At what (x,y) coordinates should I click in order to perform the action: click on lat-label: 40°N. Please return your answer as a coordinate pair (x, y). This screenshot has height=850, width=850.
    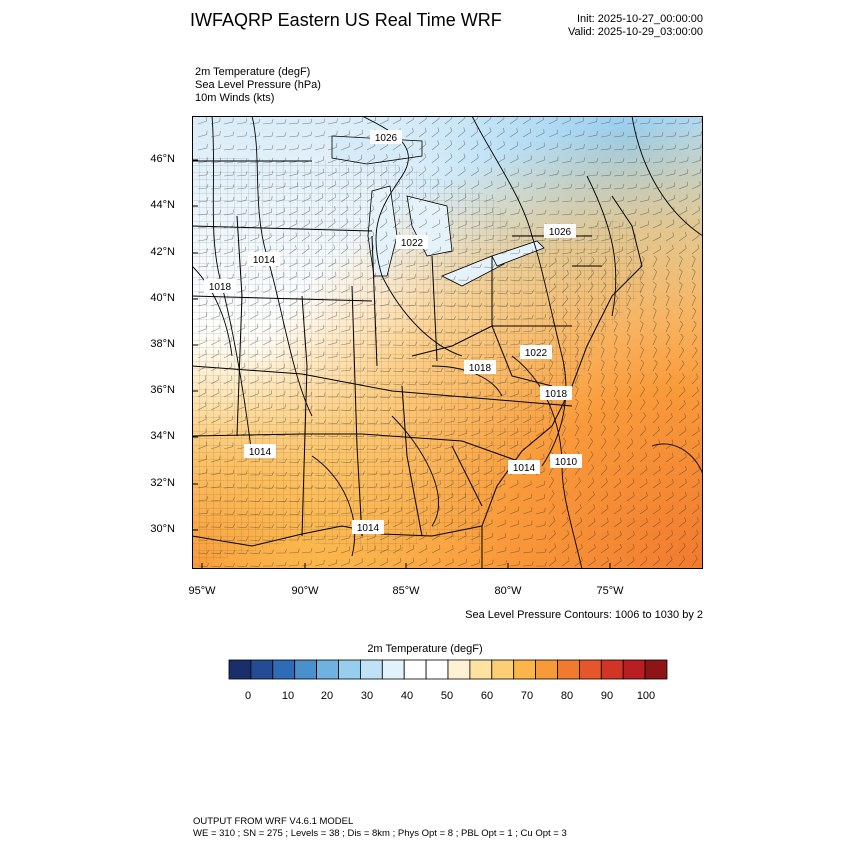
    Looking at the image, I should click on (162, 298).